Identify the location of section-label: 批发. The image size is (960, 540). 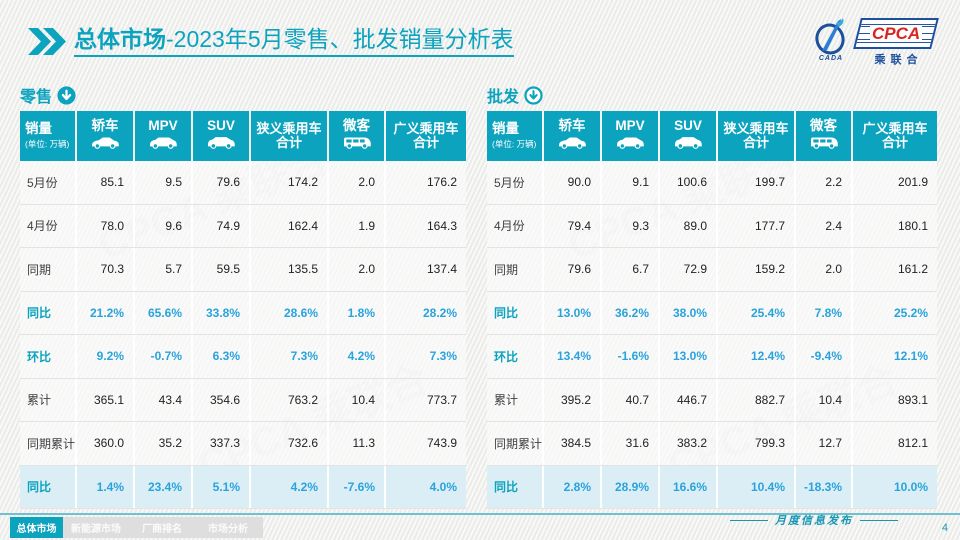
(503, 97).